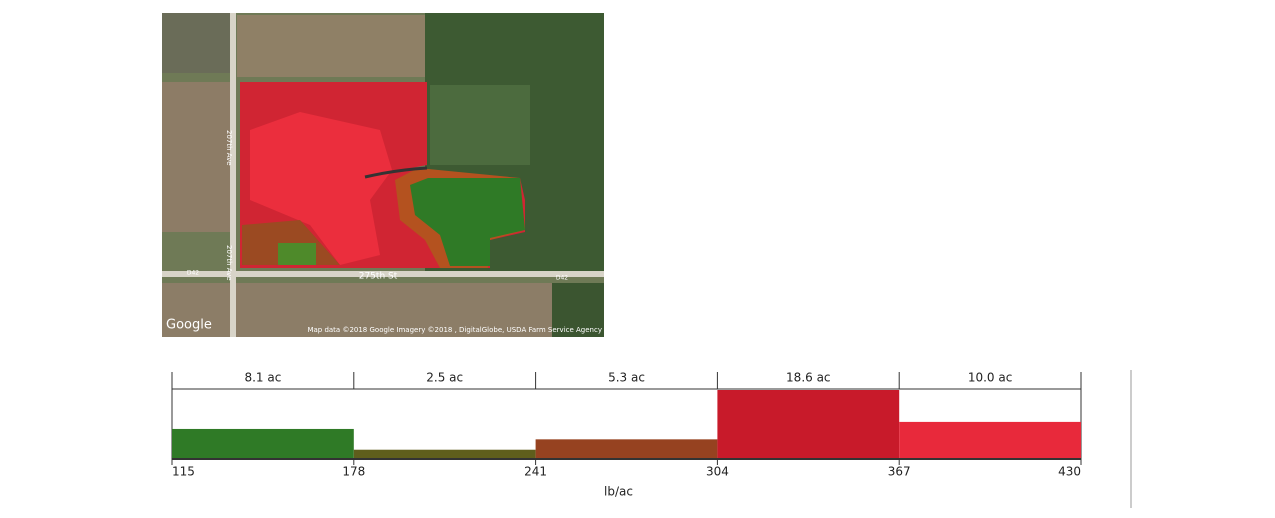 The image size is (1275, 518). Describe the element at coordinates (626, 378) in the screenshot. I see `value-label: 5.3 ac` at that location.